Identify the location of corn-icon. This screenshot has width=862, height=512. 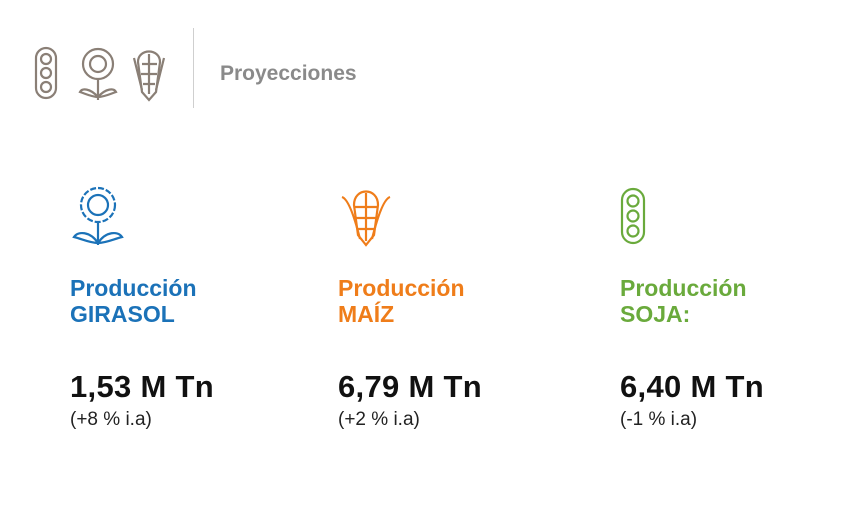
(366, 218).